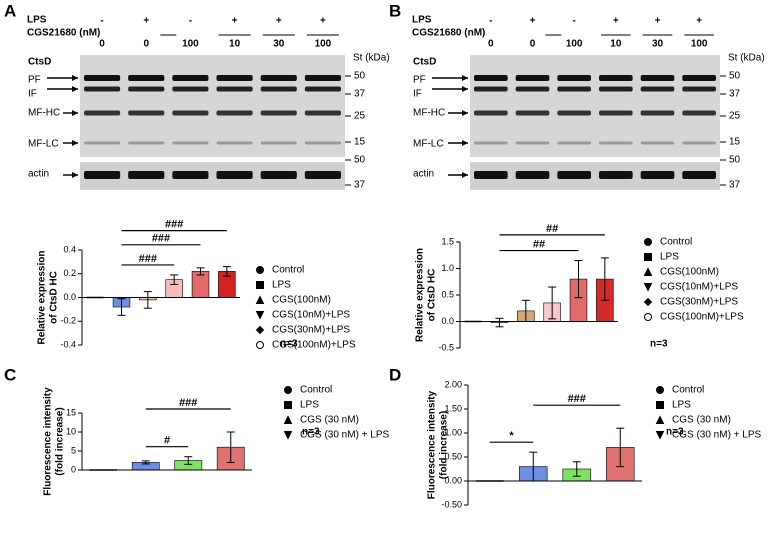  I want to click on y-tick-label: 0, so click(73, 469).